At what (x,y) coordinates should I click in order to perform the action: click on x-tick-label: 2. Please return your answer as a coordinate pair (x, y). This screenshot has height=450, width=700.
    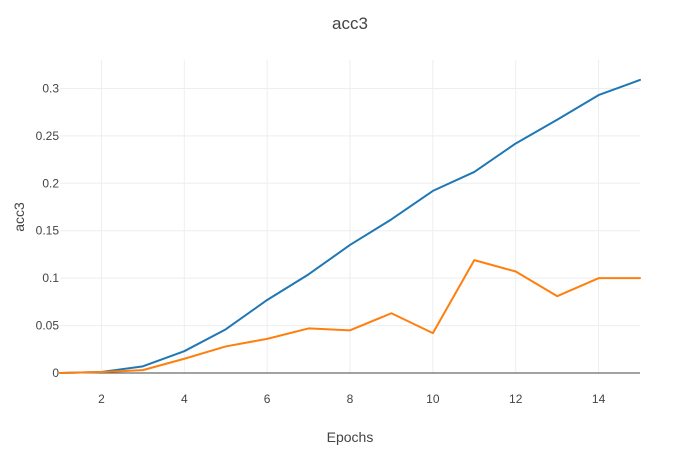
    Looking at the image, I should click on (101, 399).